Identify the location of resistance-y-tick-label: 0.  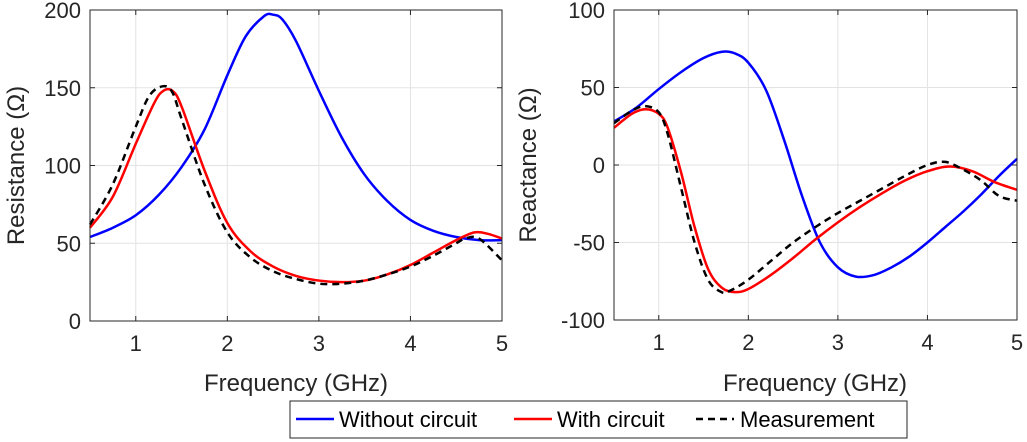
(75, 321).